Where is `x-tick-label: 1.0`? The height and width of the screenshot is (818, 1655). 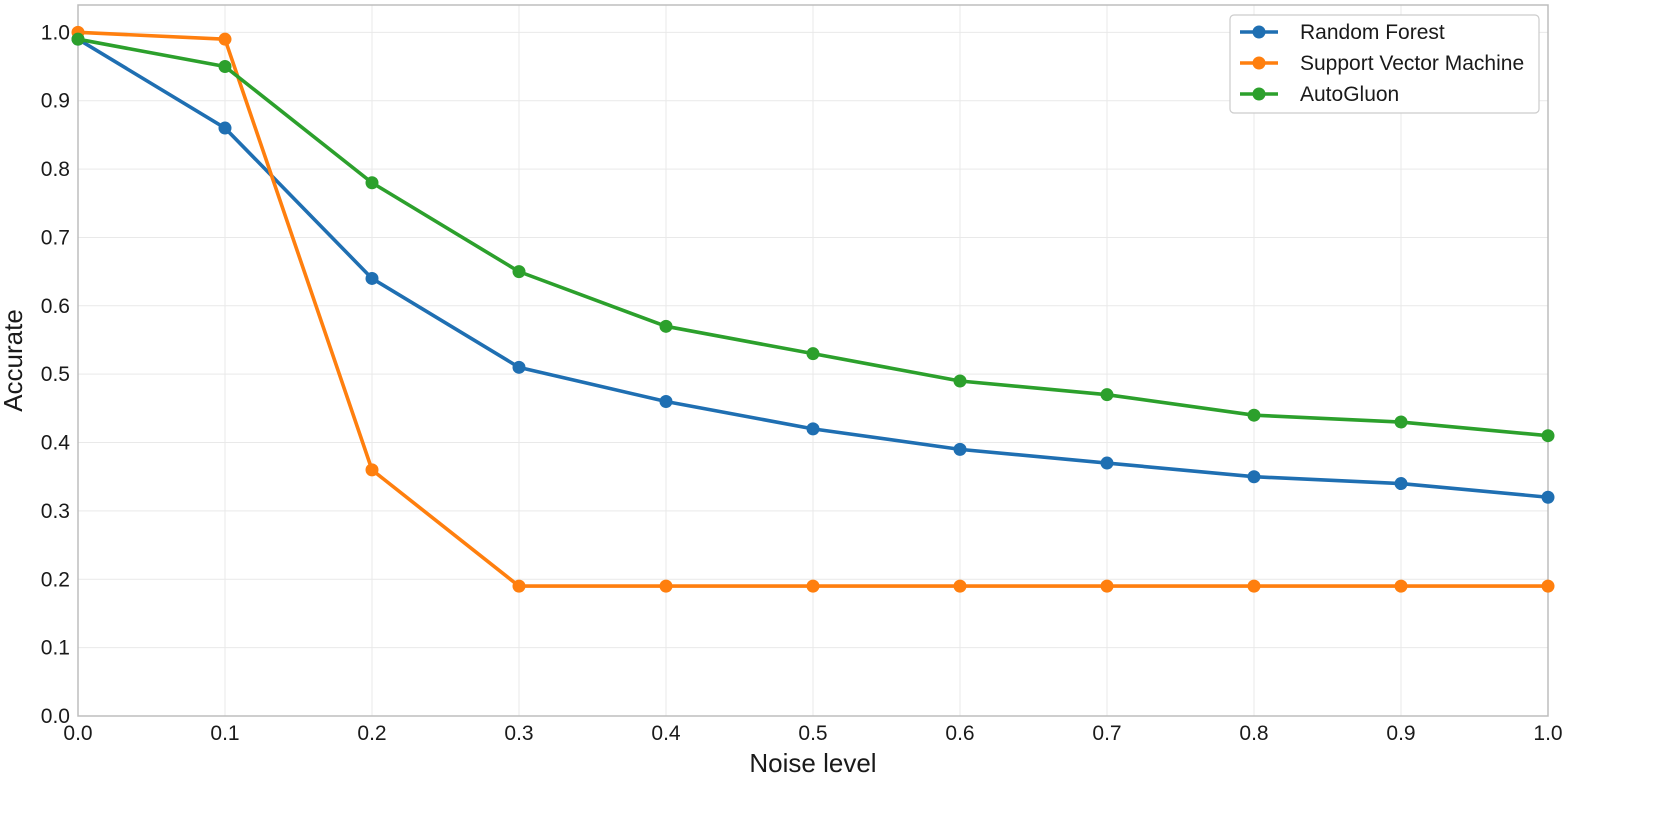 x-tick-label: 1.0 is located at coordinates (1547, 733).